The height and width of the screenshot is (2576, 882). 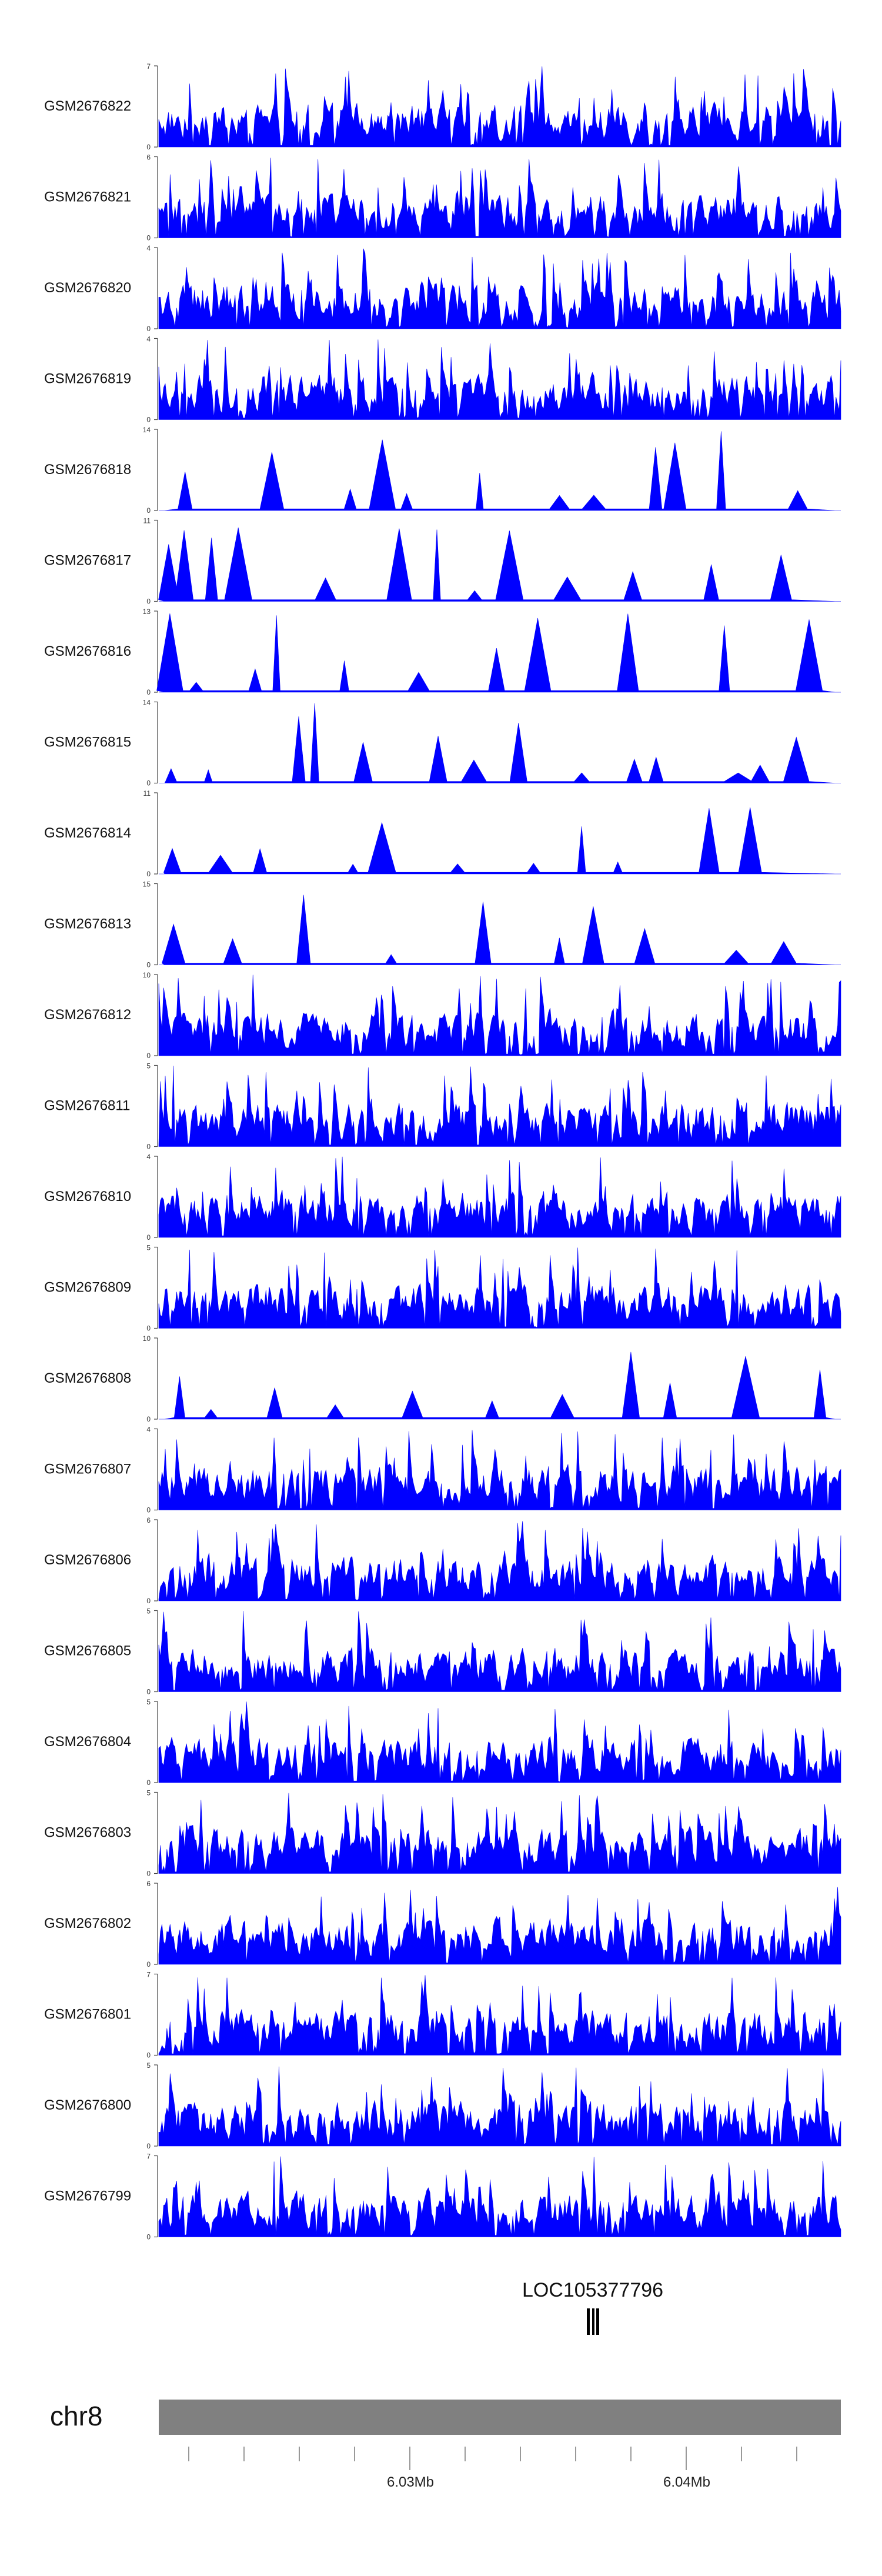 I want to click on track-GSM2676813: GSM2676813 15 0, so click(x=442, y=924).